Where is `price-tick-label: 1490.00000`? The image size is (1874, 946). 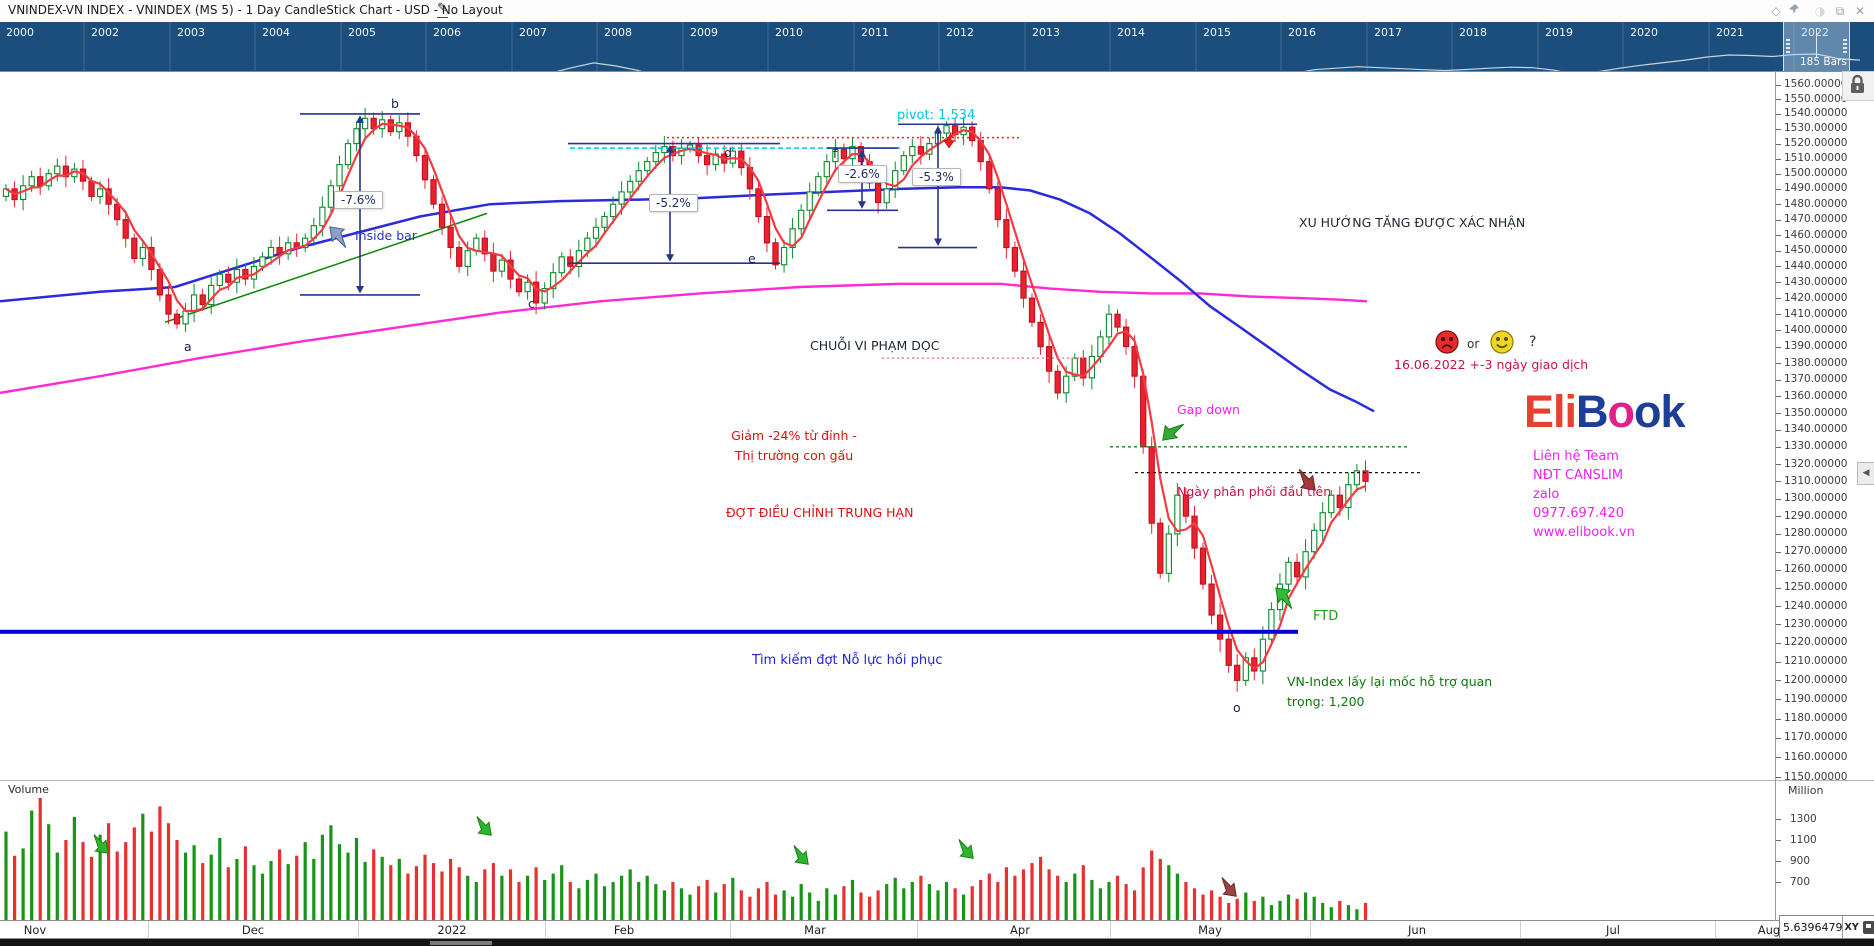 price-tick-label: 1490.00000 is located at coordinates (1816, 188).